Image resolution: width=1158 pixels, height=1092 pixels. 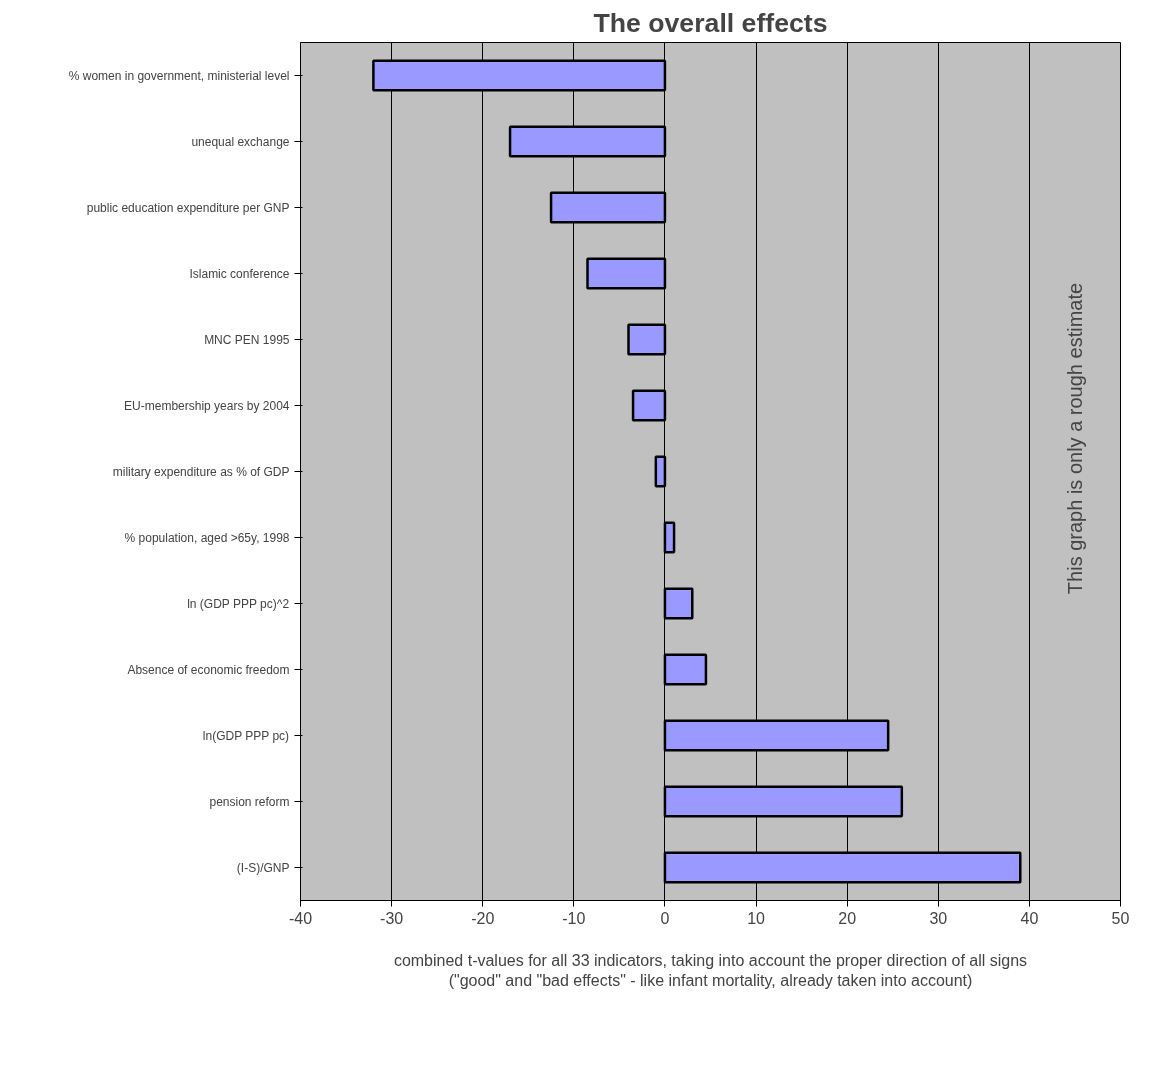 What do you see at coordinates (938, 918) in the screenshot?
I see `x-tick-label: 30` at bounding box center [938, 918].